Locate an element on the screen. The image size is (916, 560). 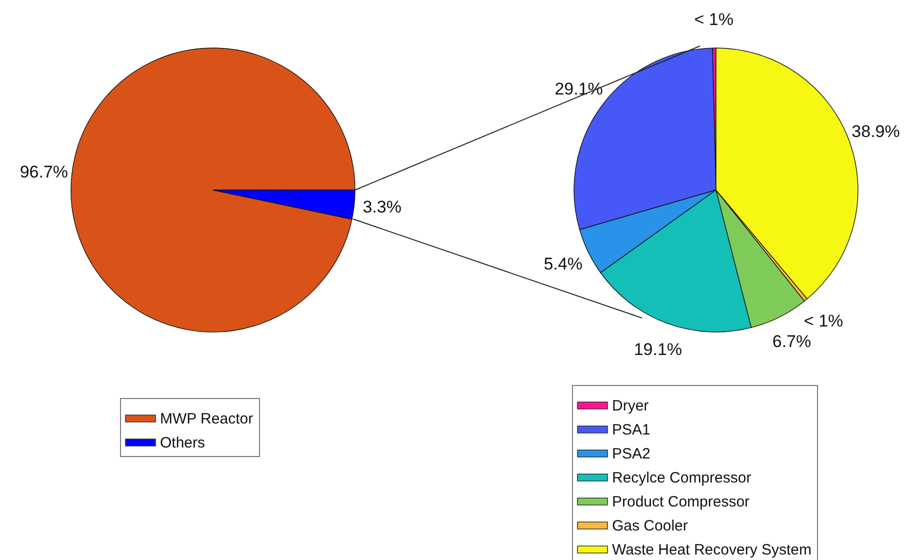
data-label: 3.3% is located at coordinates (382, 207).